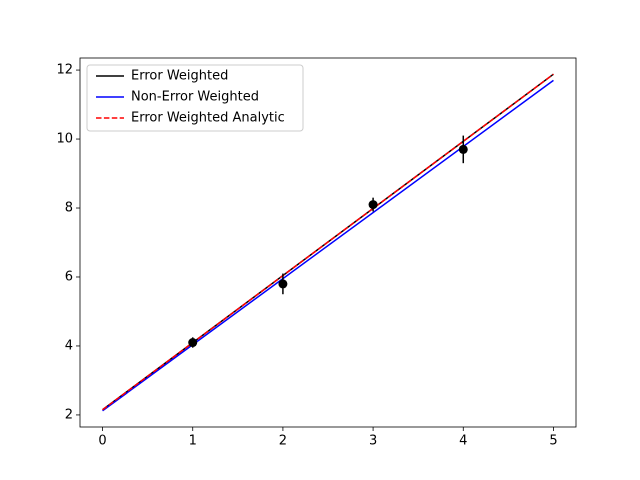  I want to click on x-tick-label: 4, so click(463, 441).